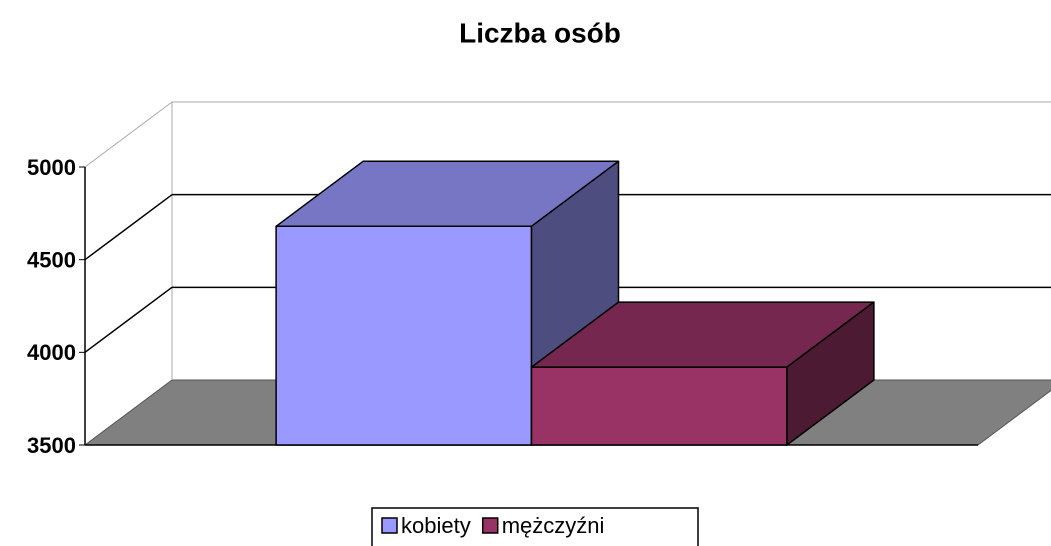 Image resolution: width=1051 pixels, height=546 pixels. Describe the element at coordinates (51, 445) in the screenshot. I see `y-tick-label: 3500` at that location.